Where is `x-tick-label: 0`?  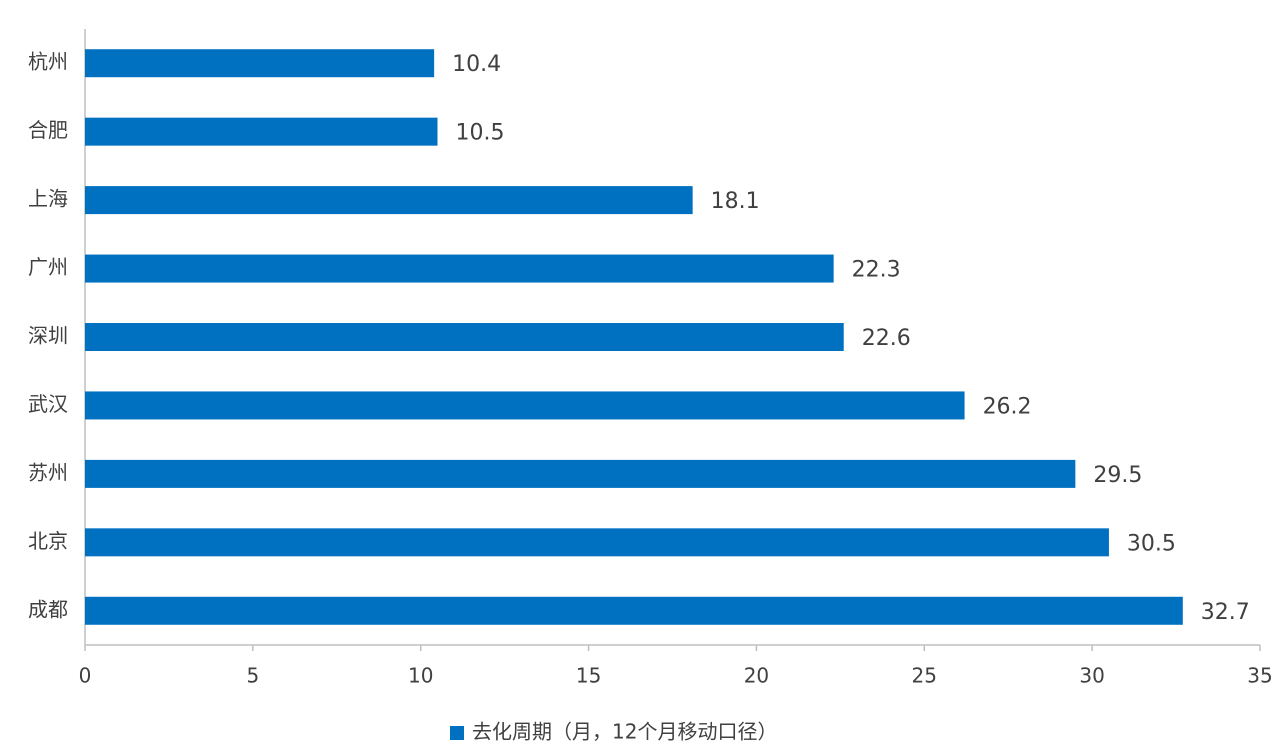 x-tick-label: 0 is located at coordinates (85, 676).